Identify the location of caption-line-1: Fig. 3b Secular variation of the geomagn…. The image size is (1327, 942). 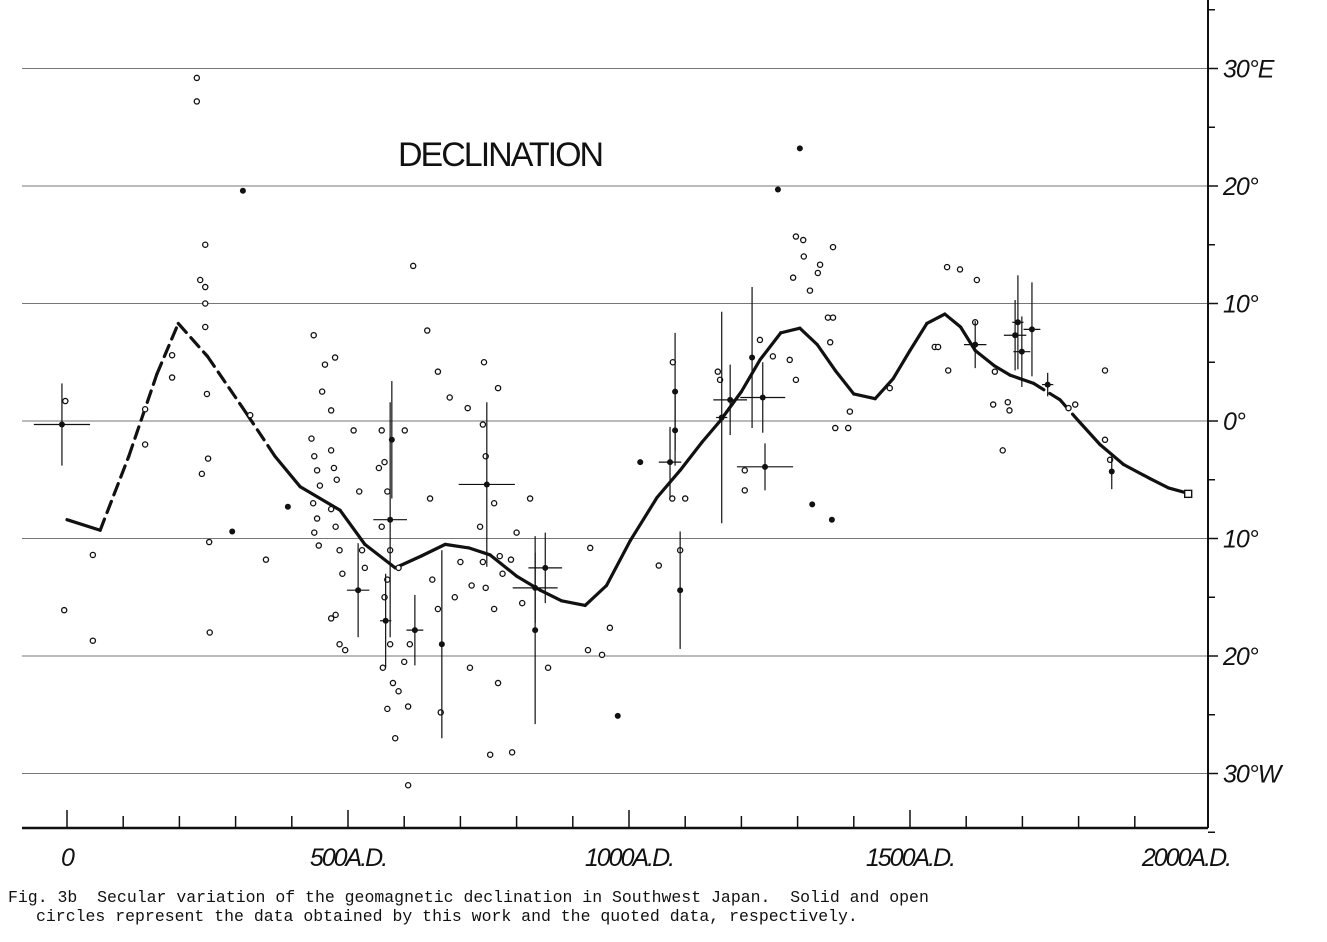
(468, 897).